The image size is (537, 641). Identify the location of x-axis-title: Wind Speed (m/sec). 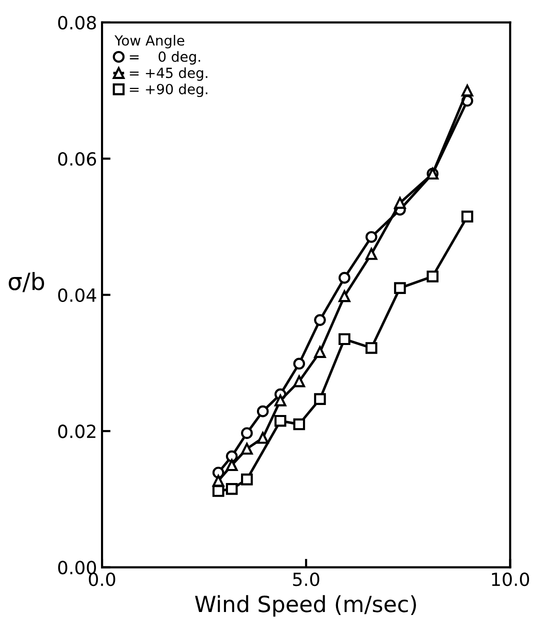
(305, 606).